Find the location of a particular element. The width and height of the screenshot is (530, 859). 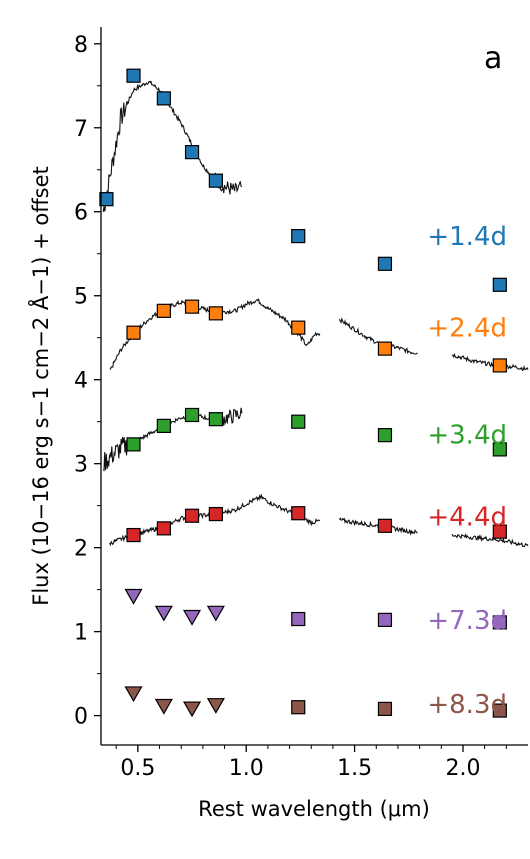

y-tick-label: 3 is located at coordinates (81, 465).